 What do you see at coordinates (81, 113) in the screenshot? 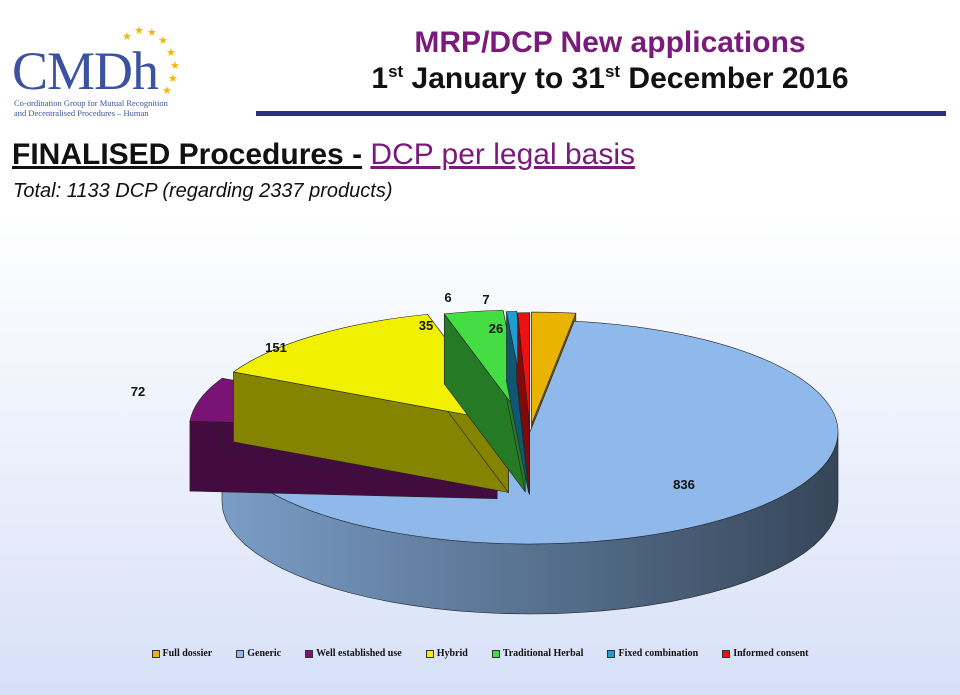
I see `logo-subtitle-line2: and Decentralised Procedures – Human` at bounding box center [81, 113].